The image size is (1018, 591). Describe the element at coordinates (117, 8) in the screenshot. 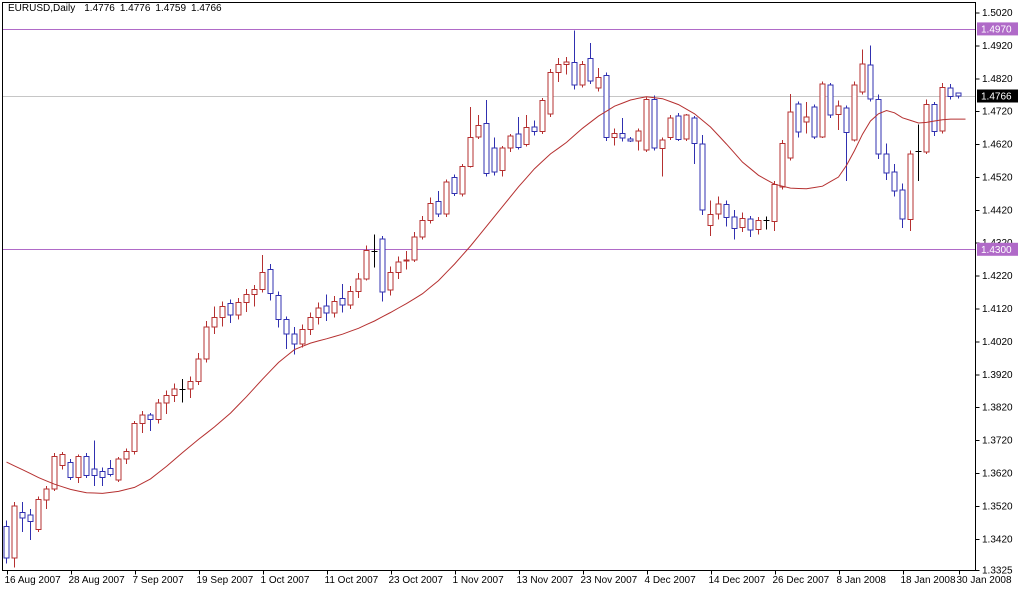

I see `quote-header: EURUSD,Daily 1.4776 1.4776 1.4759 1.4766` at that location.